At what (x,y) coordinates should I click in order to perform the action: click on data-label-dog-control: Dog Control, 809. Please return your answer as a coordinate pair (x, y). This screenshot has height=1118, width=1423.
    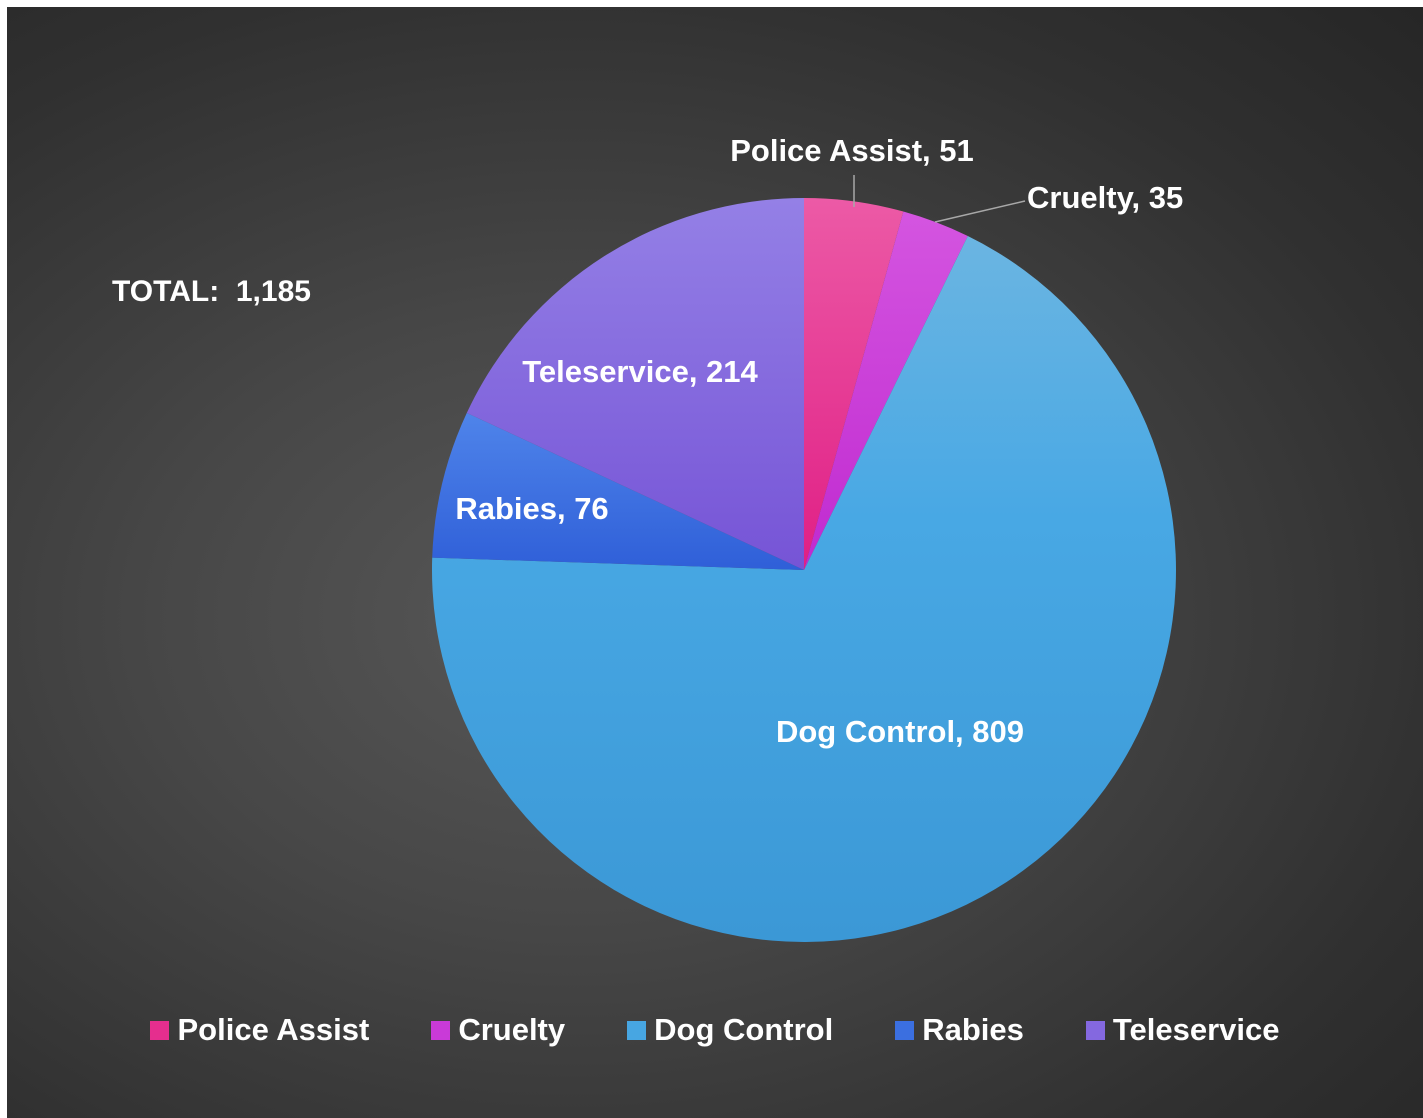
    Looking at the image, I should click on (900, 731).